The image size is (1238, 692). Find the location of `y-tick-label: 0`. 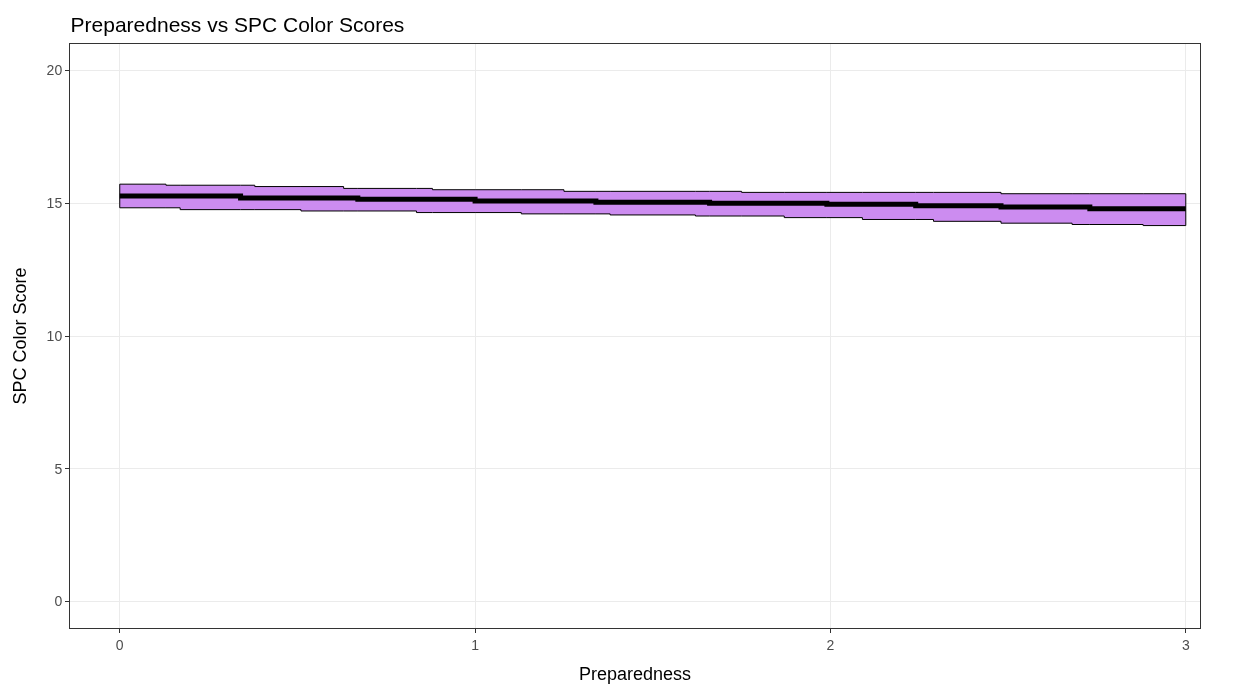

y-tick-label: 0 is located at coordinates (58, 601).